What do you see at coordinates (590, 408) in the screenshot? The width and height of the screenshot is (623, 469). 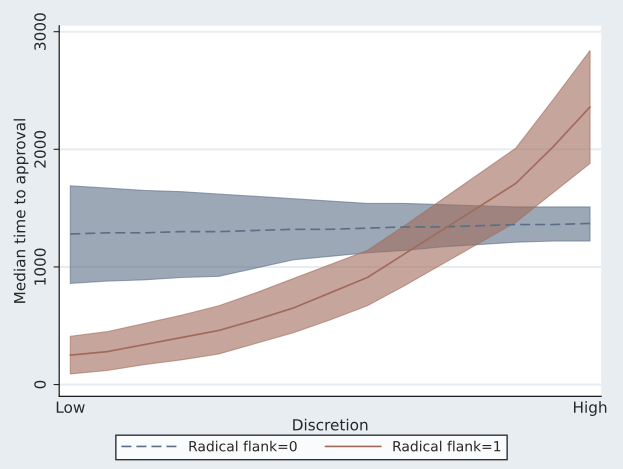 I see `x-tick-label: High` at bounding box center [590, 408].